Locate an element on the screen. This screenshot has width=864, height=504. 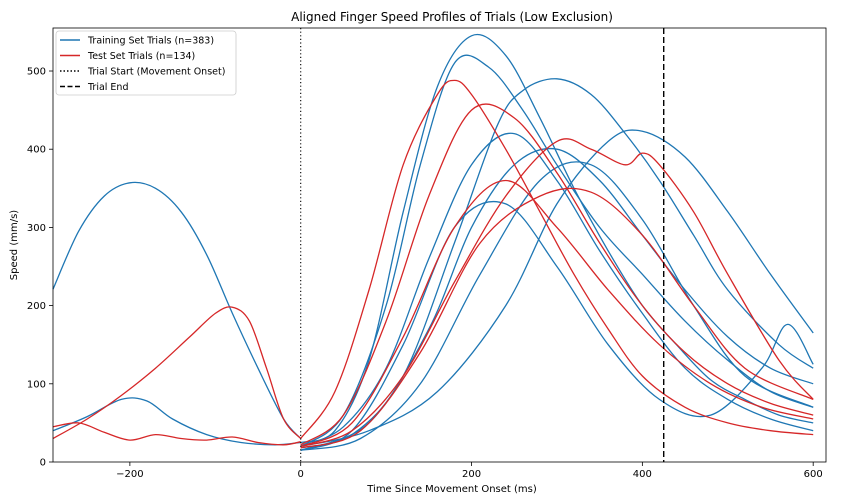
x-axis-ticks: −200 0 200 400 600 is located at coordinates (469, 471).